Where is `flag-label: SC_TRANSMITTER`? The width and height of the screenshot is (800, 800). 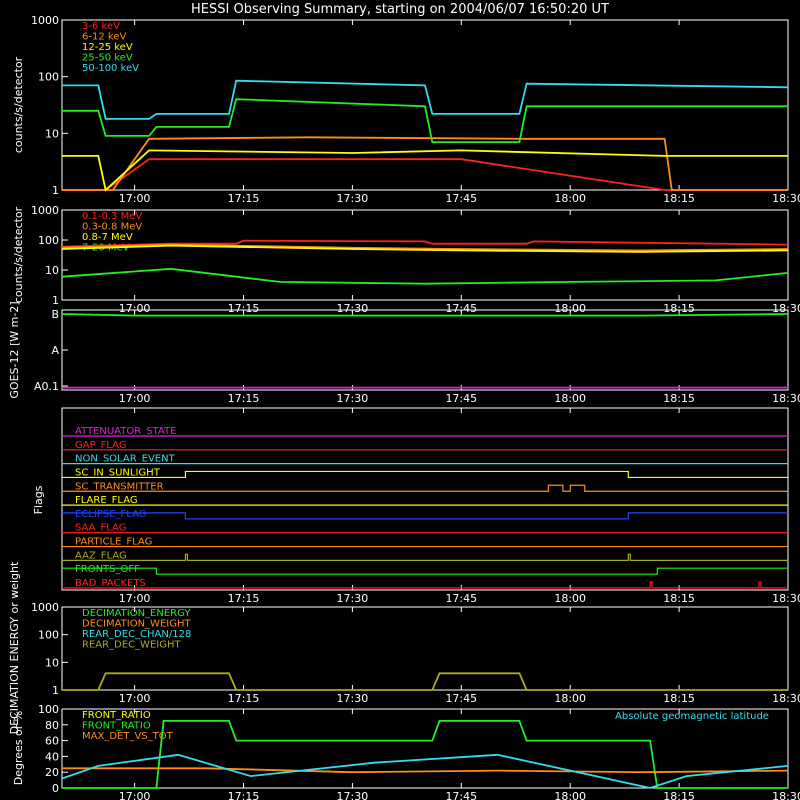
flag-label: SC_TRANSMITTER is located at coordinates (119, 486).